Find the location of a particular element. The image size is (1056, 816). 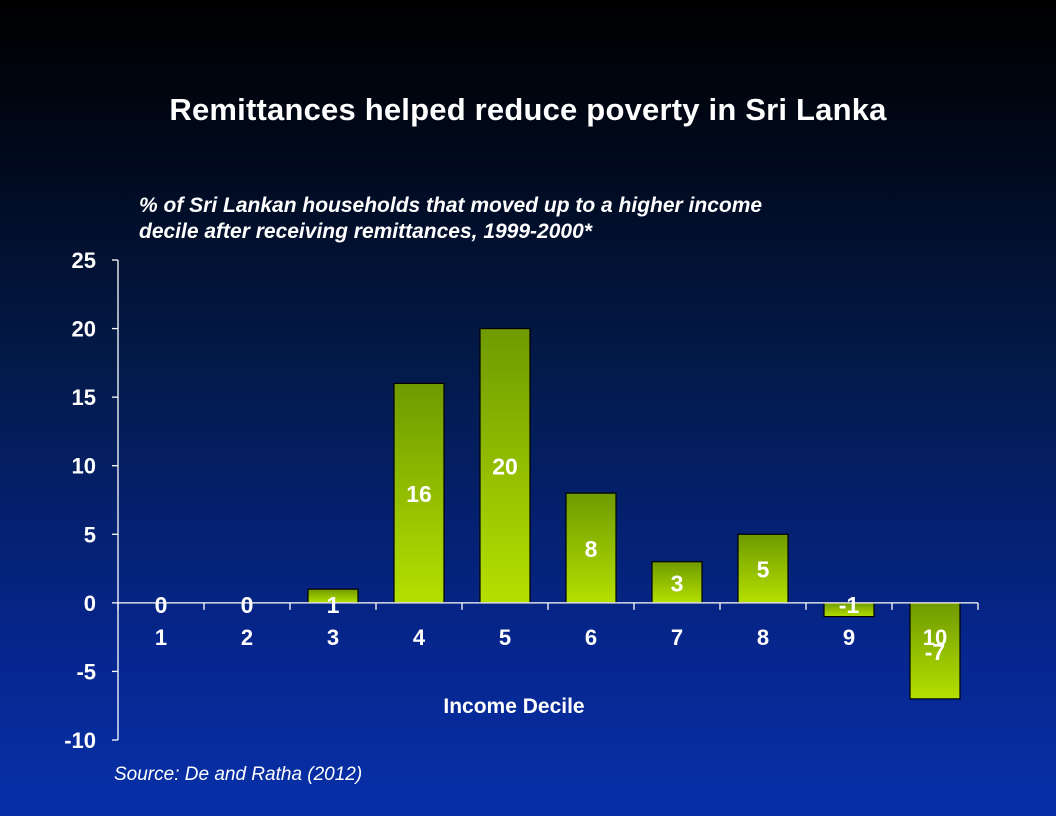

source-note: Source: De and Ratha (2012) is located at coordinates (238, 774).